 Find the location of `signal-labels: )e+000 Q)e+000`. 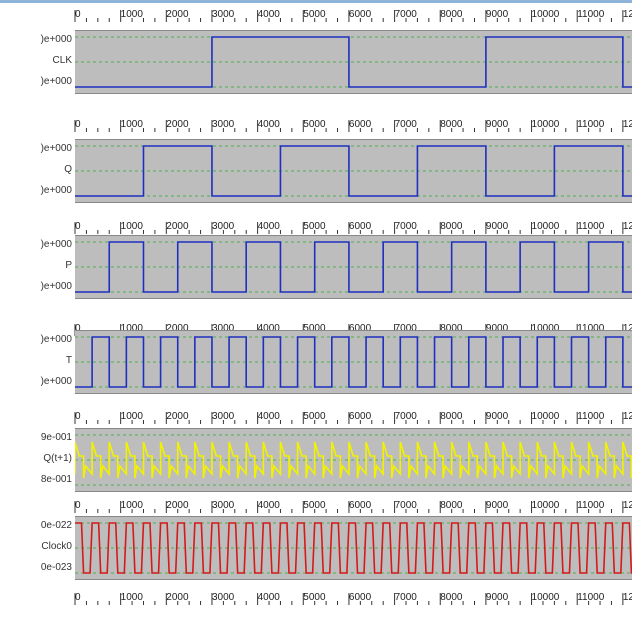

signal-labels: )e+000 Q)e+000 is located at coordinates (36, 170).